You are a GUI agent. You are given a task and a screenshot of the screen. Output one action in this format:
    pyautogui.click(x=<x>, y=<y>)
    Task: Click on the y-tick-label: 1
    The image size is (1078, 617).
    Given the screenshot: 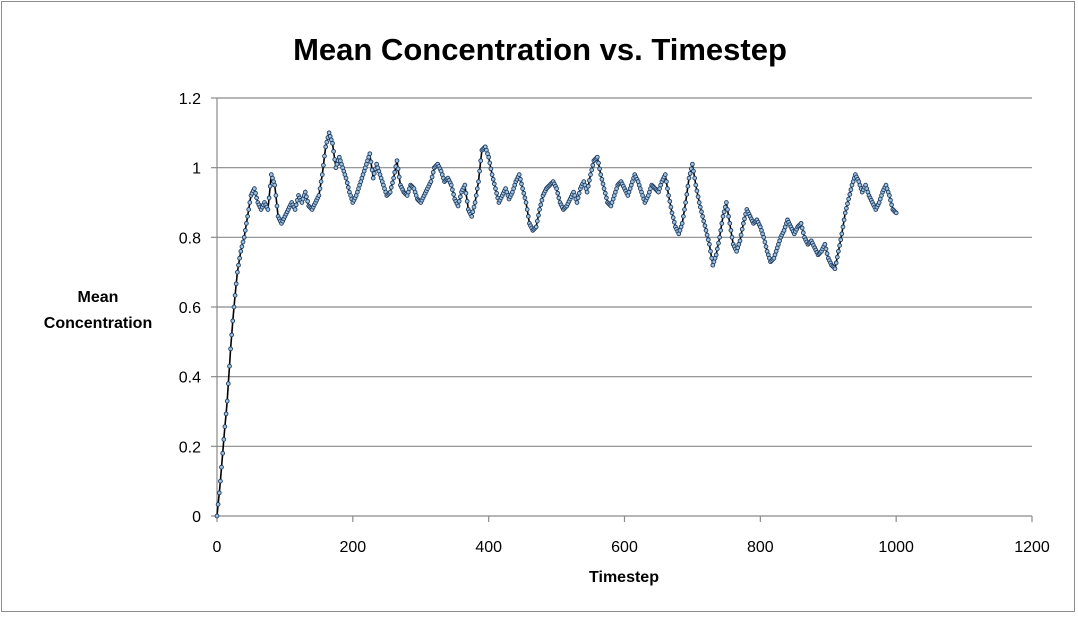 What is the action you would take?
    pyautogui.click(x=196, y=169)
    